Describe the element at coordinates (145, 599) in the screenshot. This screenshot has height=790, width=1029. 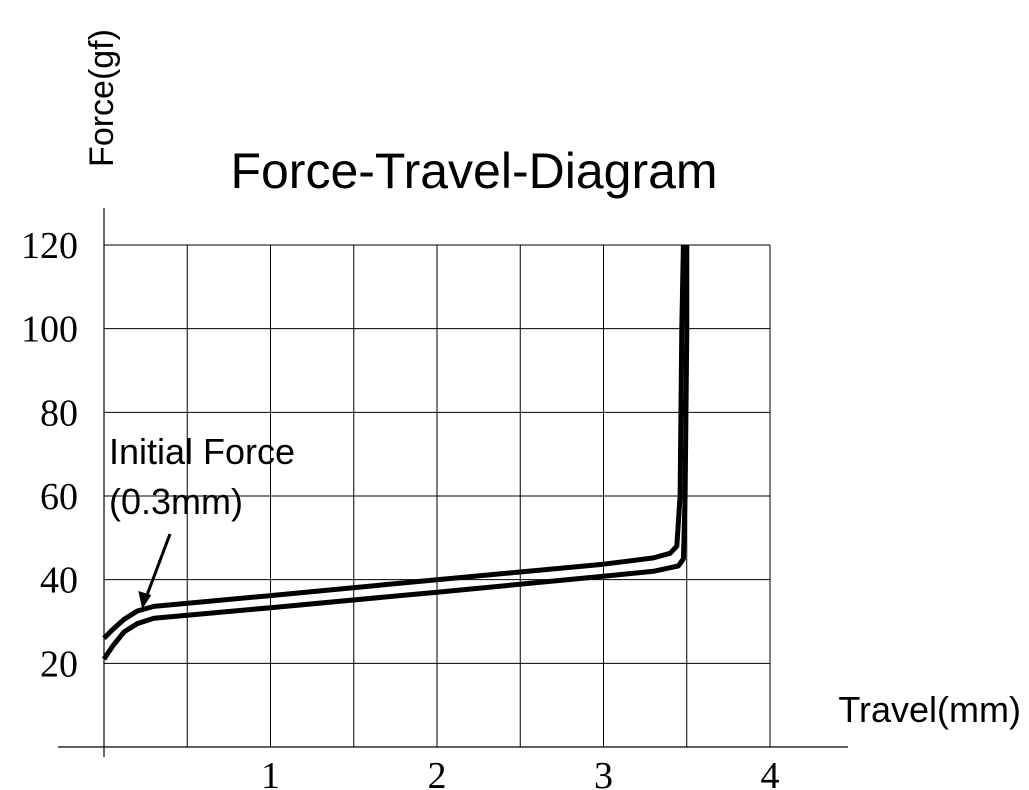
I see `annotation-arrowhead` at that location.